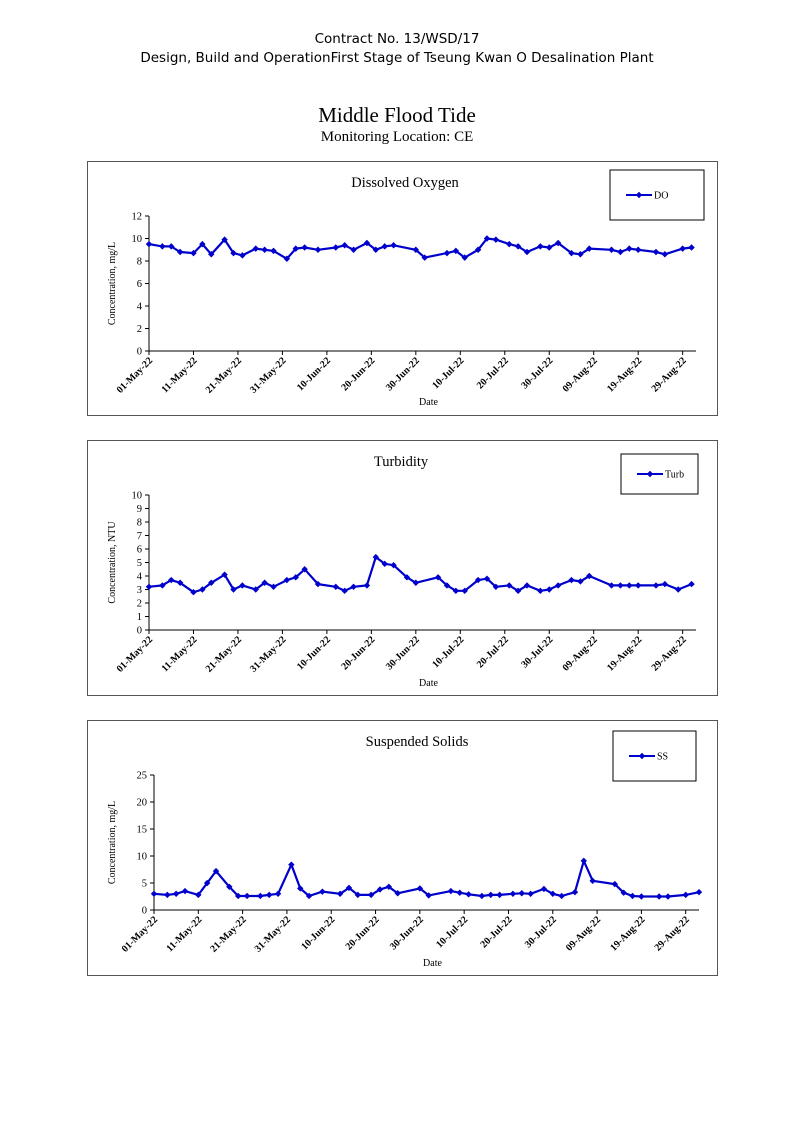 This screenshot has height=1122, width=794. What do you see at coordinates (142, 830) in the screenshot?
I see `y-tick-label: 15` at bounding box center [142, 830].